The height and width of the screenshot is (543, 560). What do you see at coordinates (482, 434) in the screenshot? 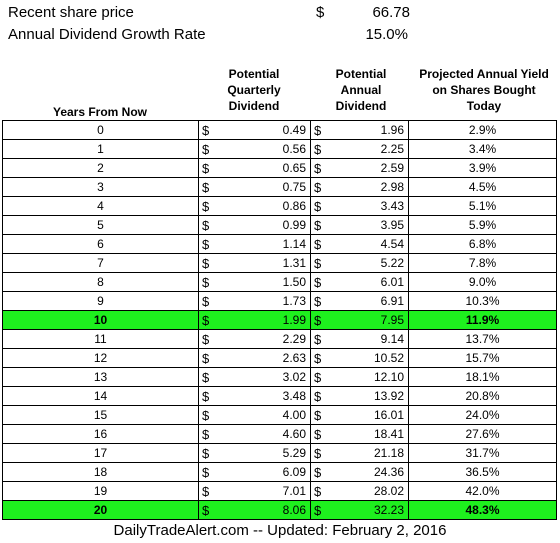
I see `yield-cell: 27.6%` at bounding box center [482, 434].